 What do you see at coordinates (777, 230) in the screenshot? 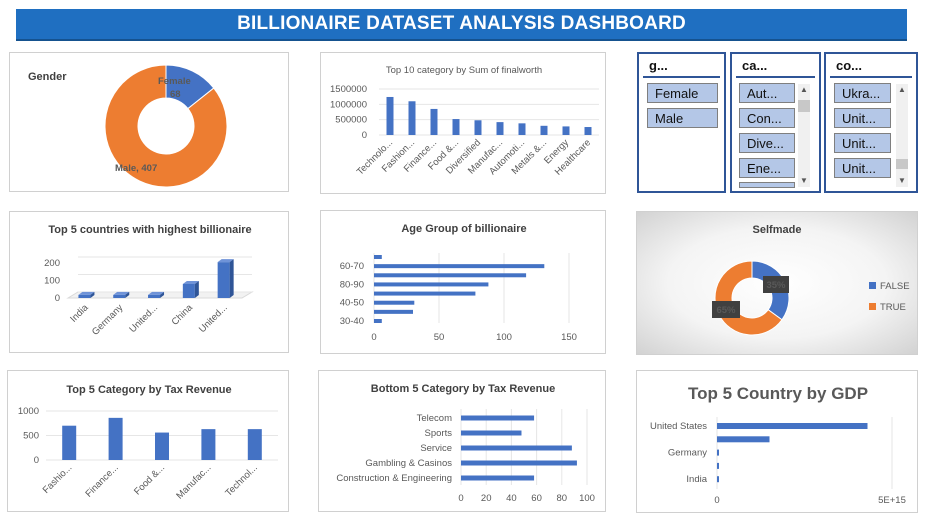
I see `chart-title: Selfmade` at bounding box center [777, 230].